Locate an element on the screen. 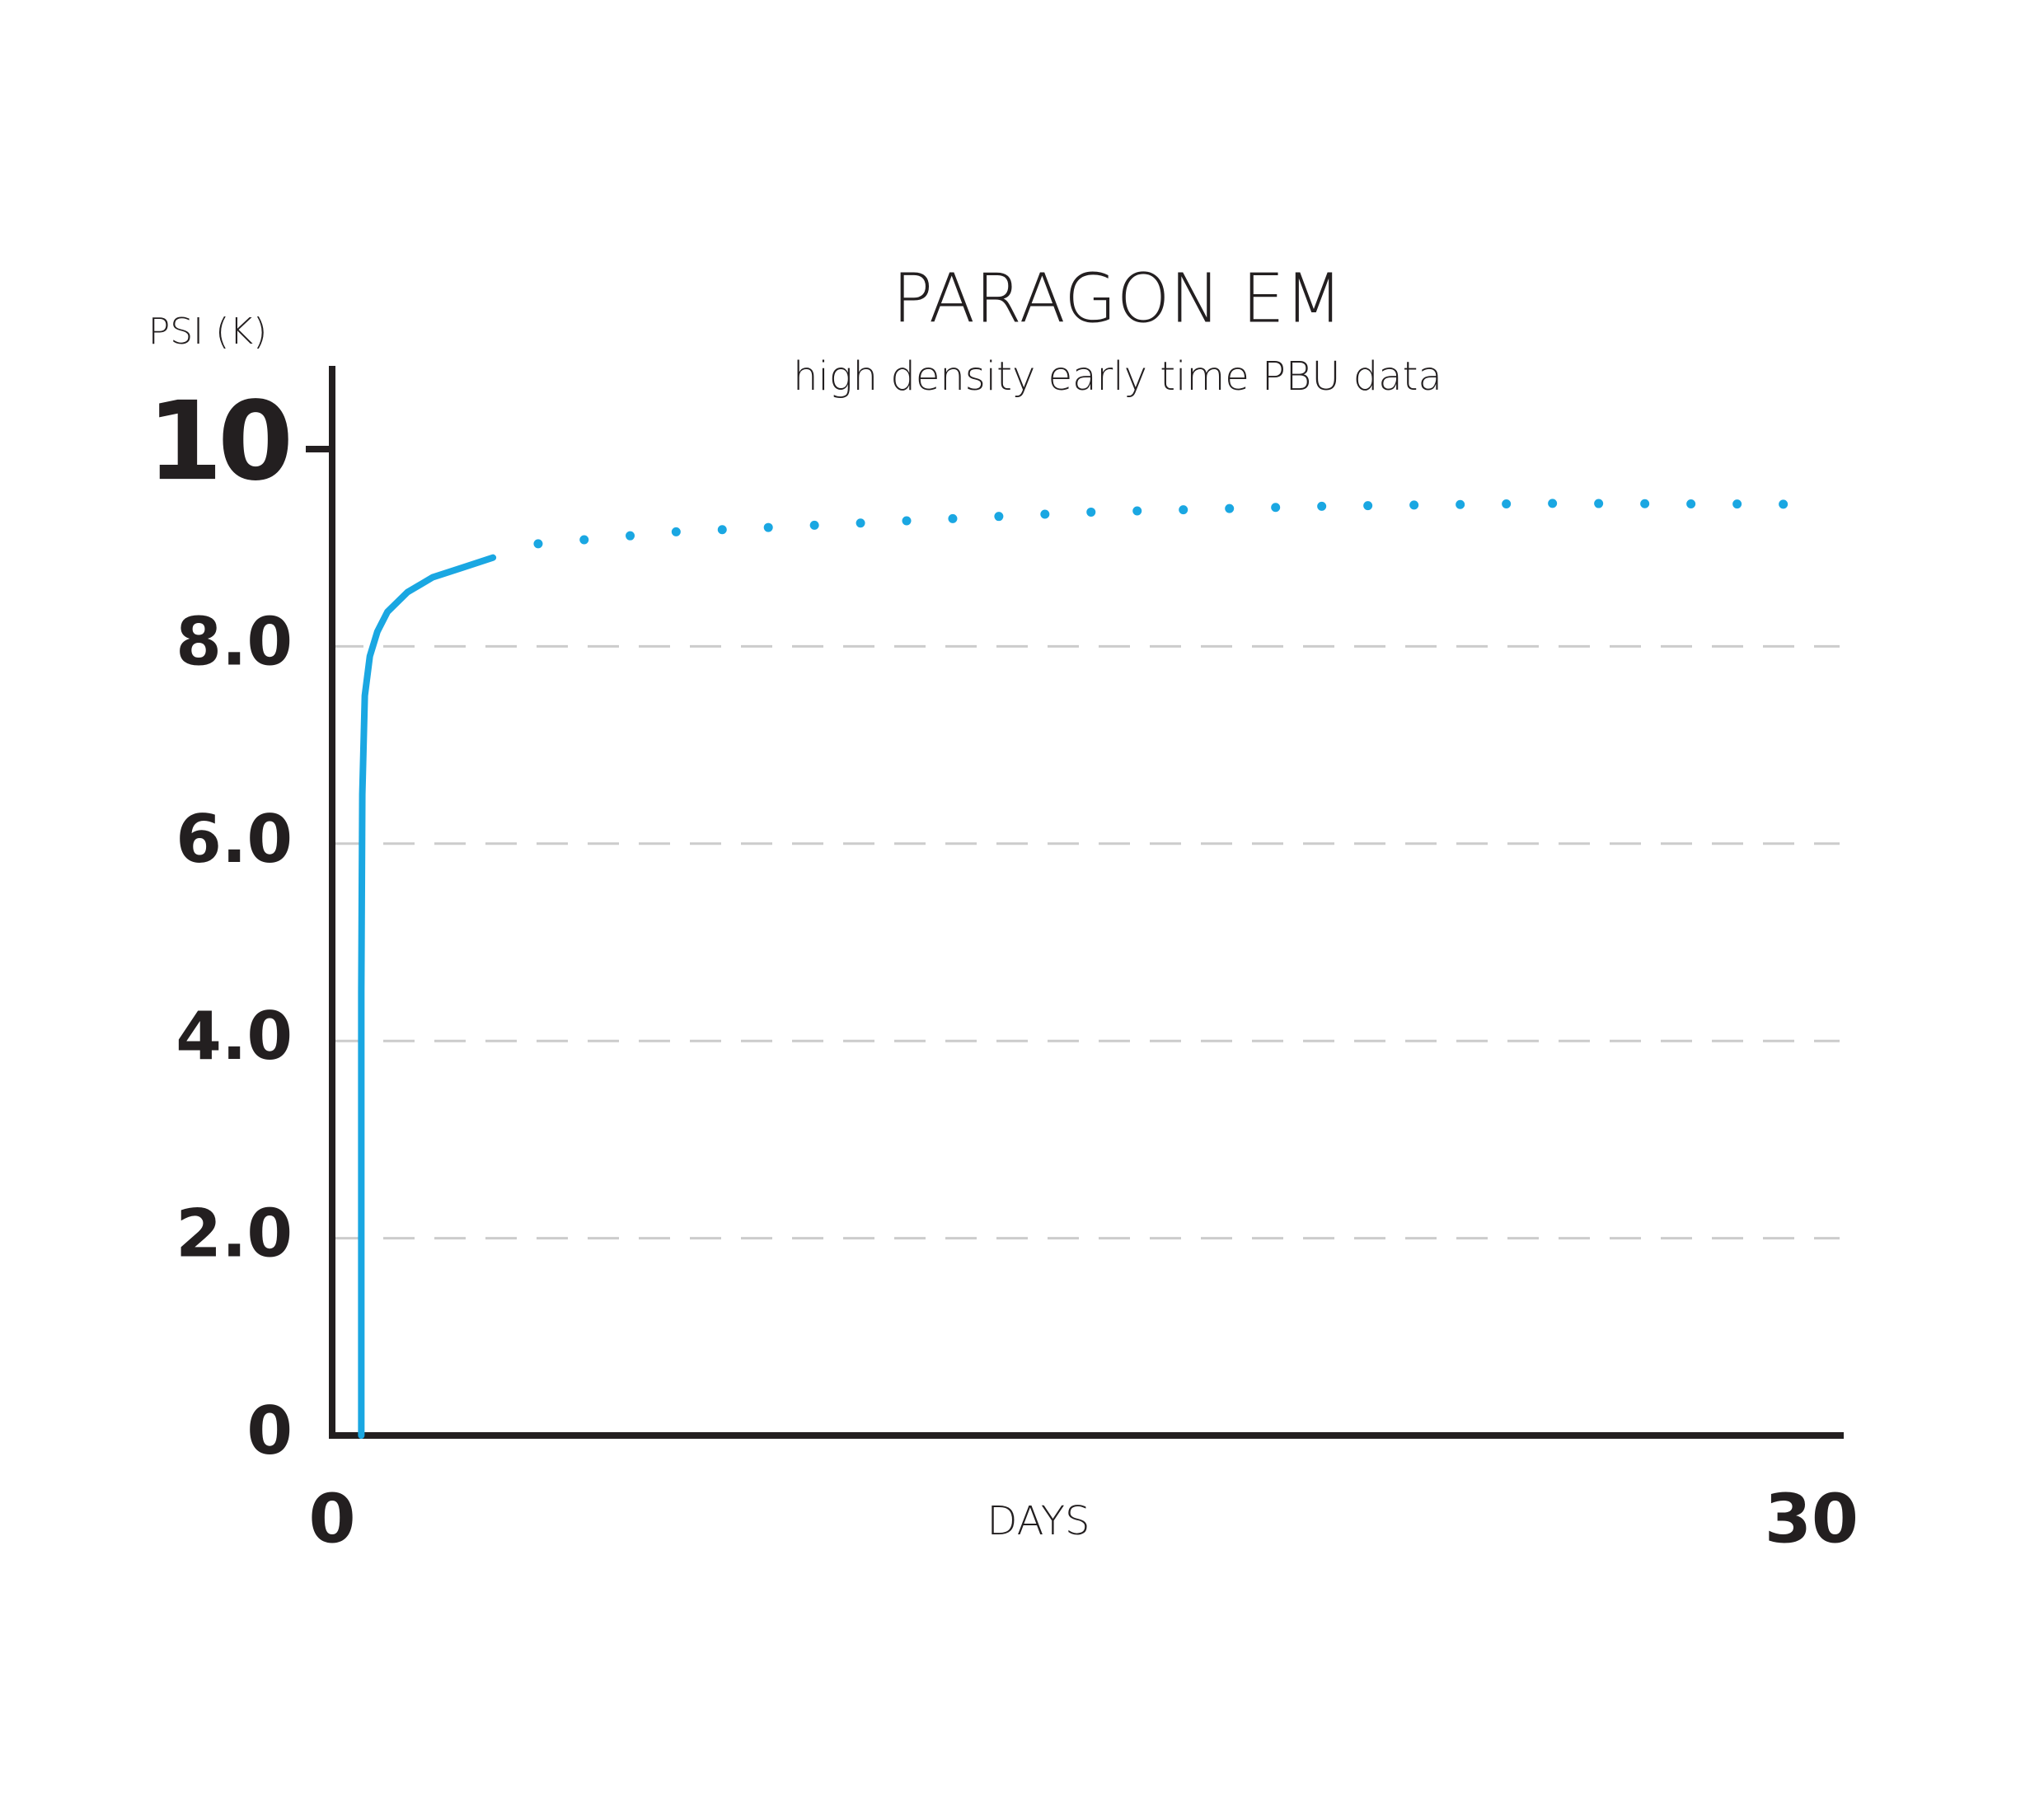 The width and height of the screenshot is (2044, 1803). chart-subtitle: high density early time PBU data is located at coordinates (1117, 377).